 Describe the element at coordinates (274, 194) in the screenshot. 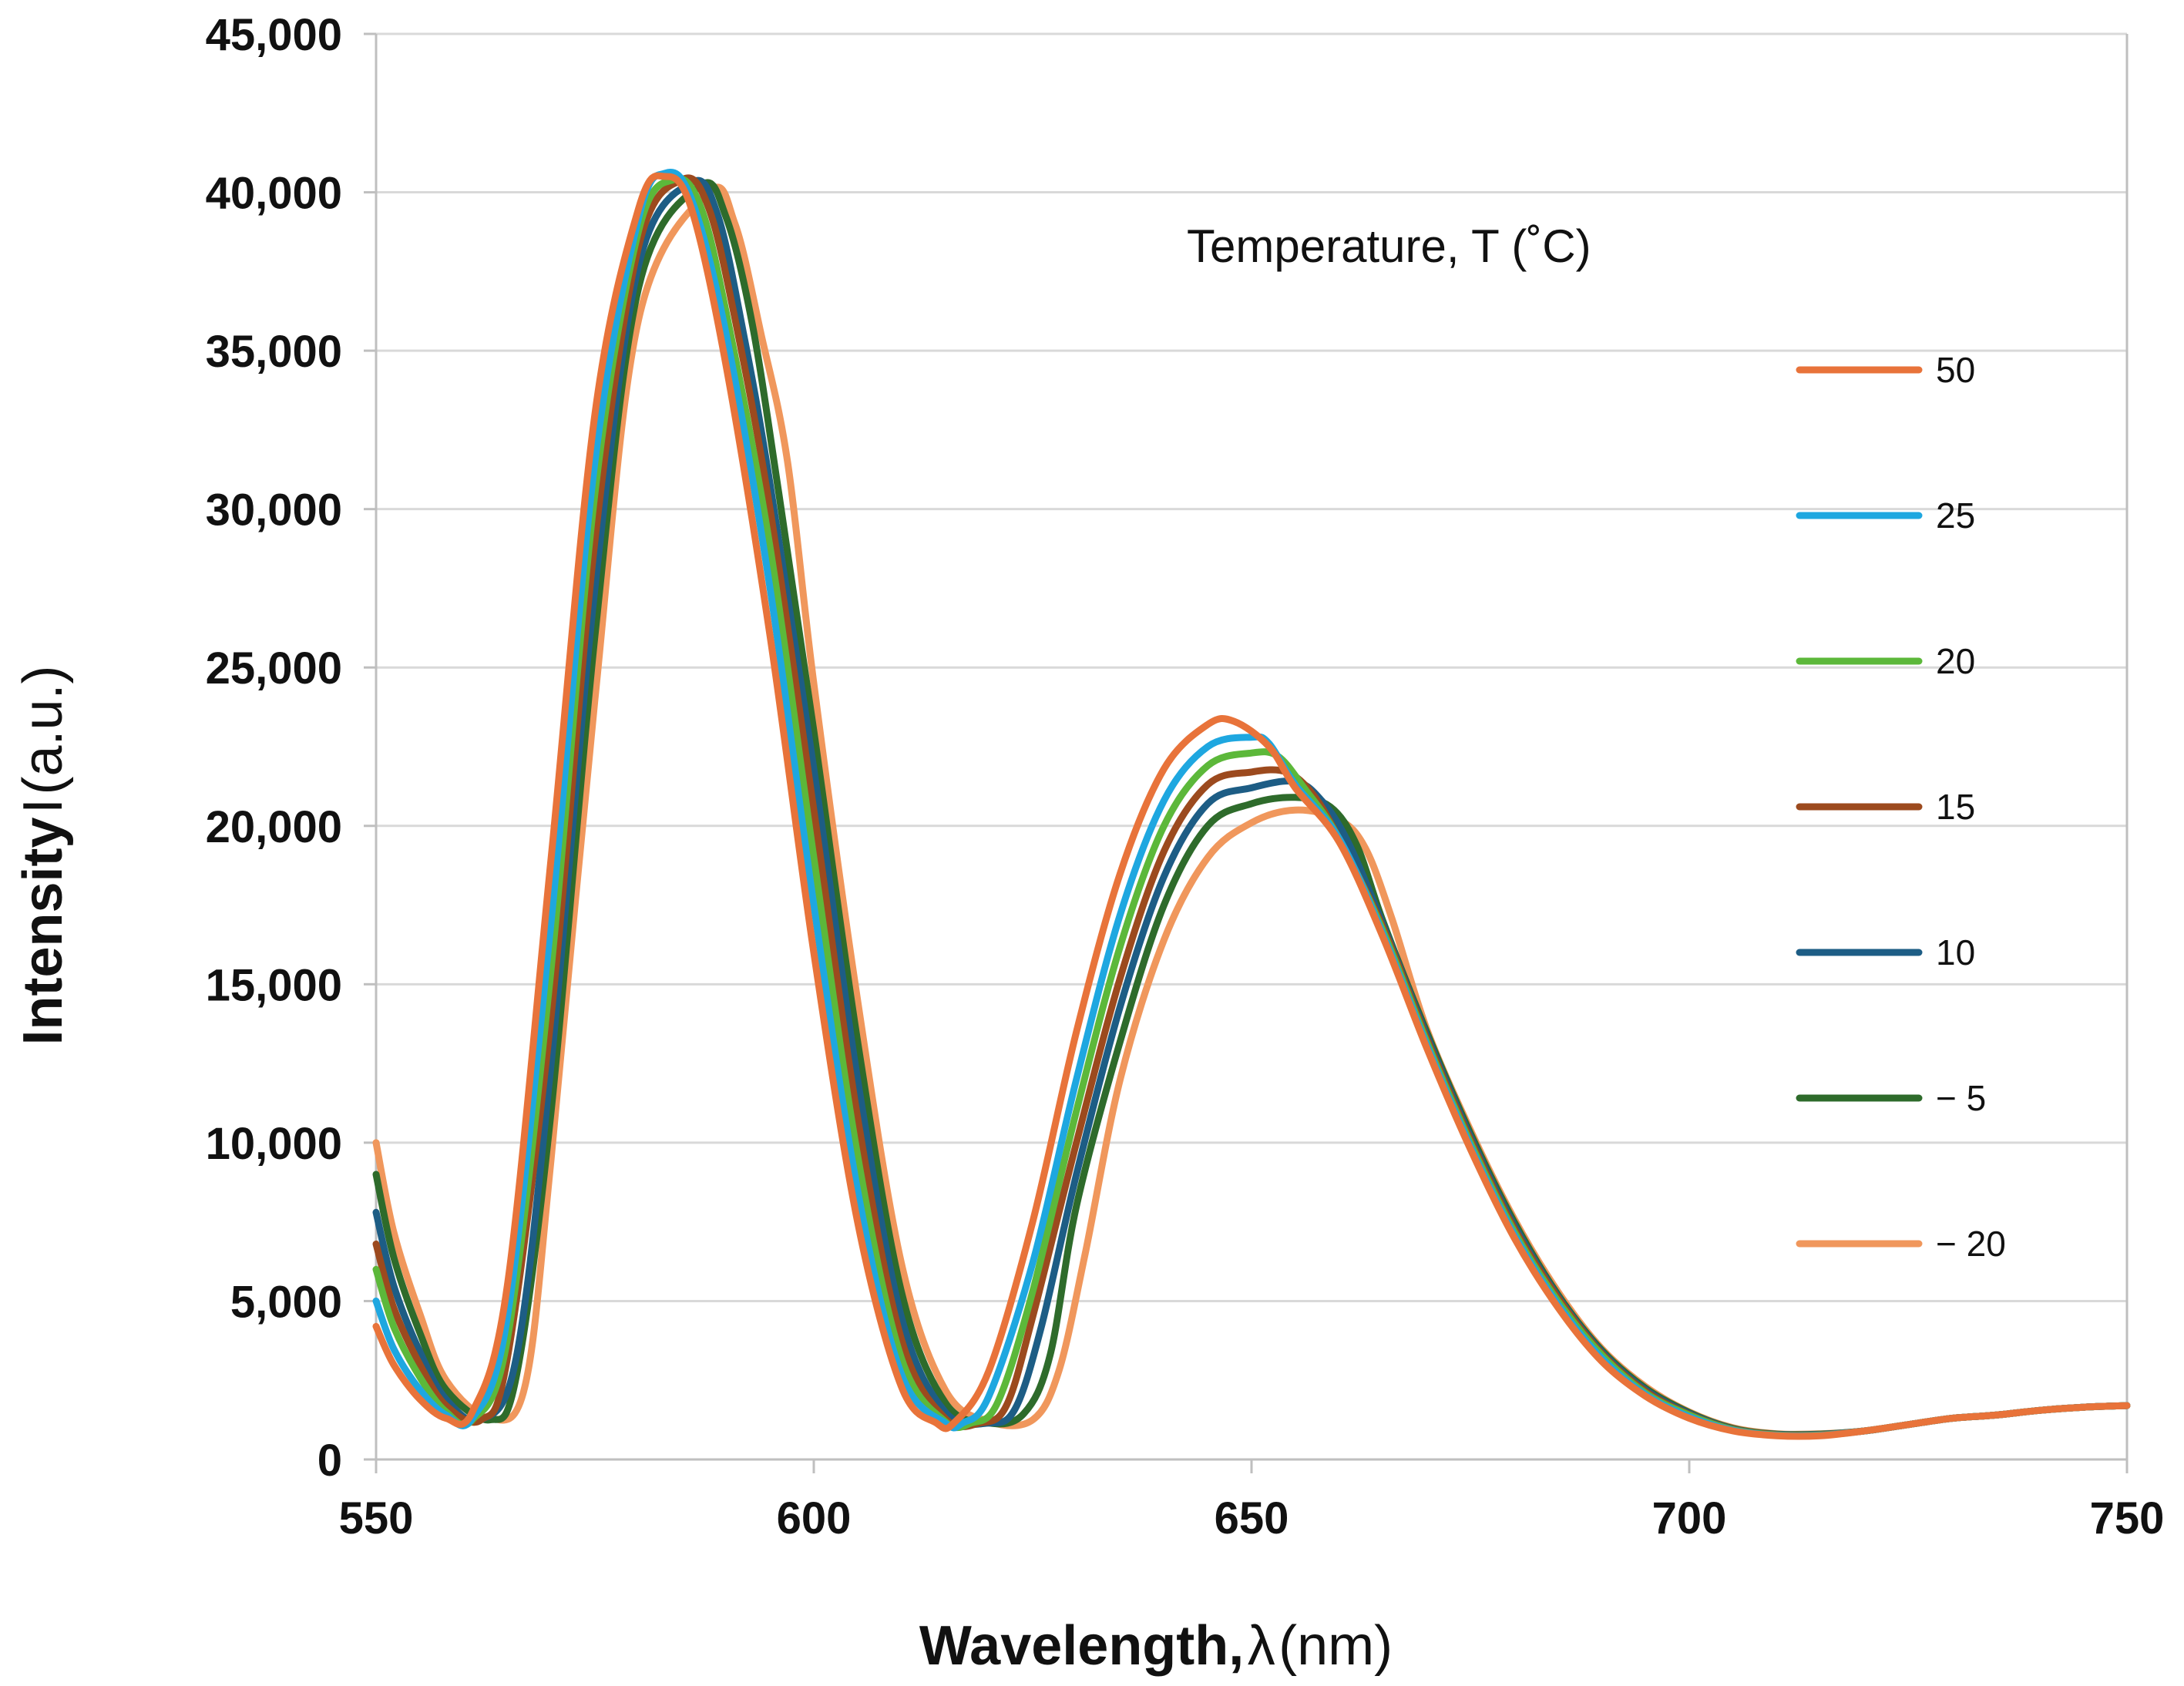

I see `y-tick-label: 40,000` at that location.